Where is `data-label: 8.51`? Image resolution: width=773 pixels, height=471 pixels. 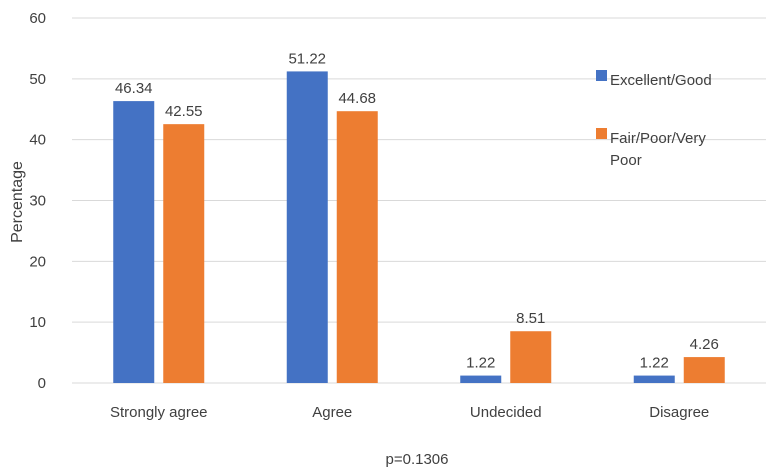 data-label: 8.51 is located at coordinates (530, 318).